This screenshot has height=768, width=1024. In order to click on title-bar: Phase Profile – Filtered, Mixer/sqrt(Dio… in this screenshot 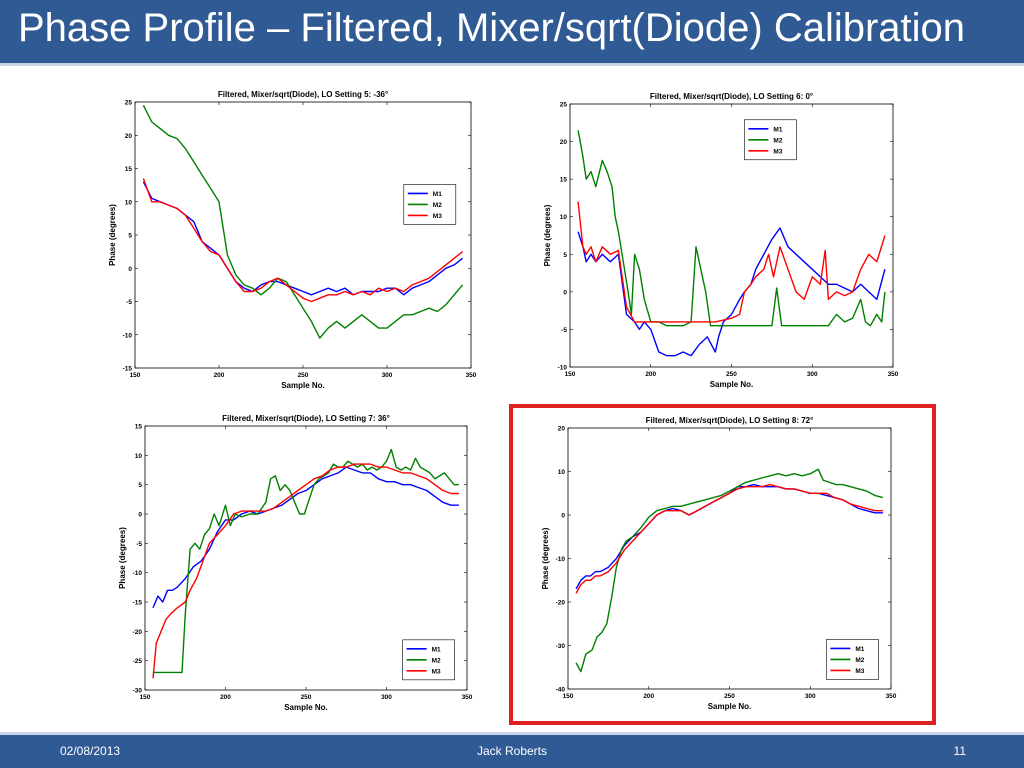, I will do `click(512, 33)`.